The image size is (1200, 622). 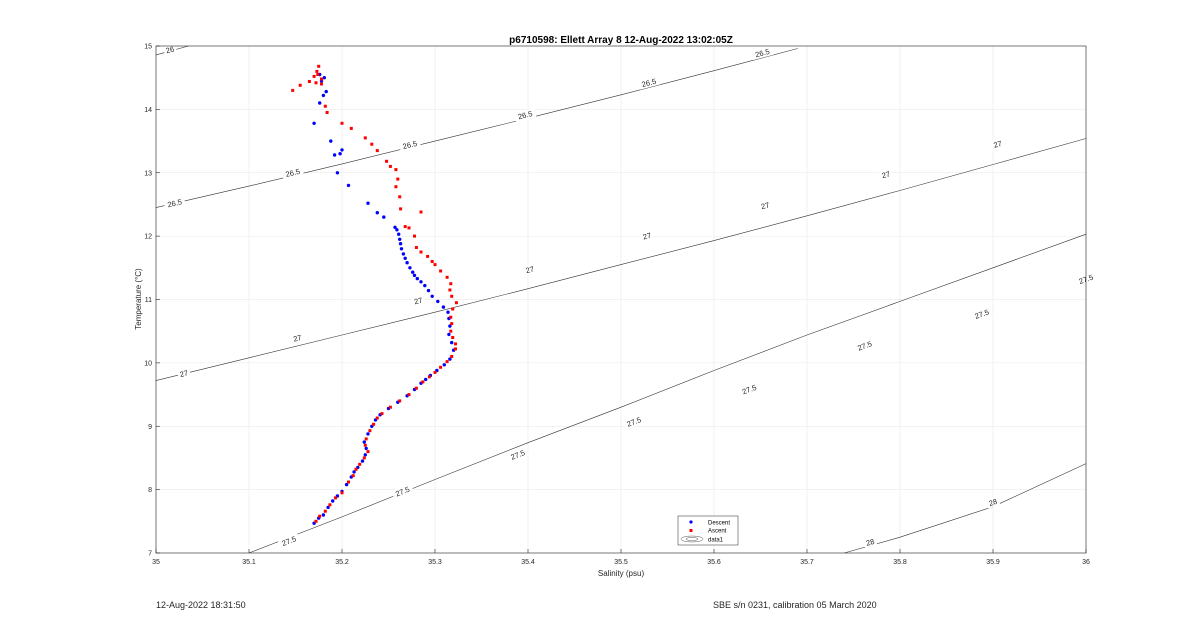 What do you see at coordinates (717, 532) in the screenshot?
I see `legend-ascent-label: Ascent` at bounding box center [717, 532].